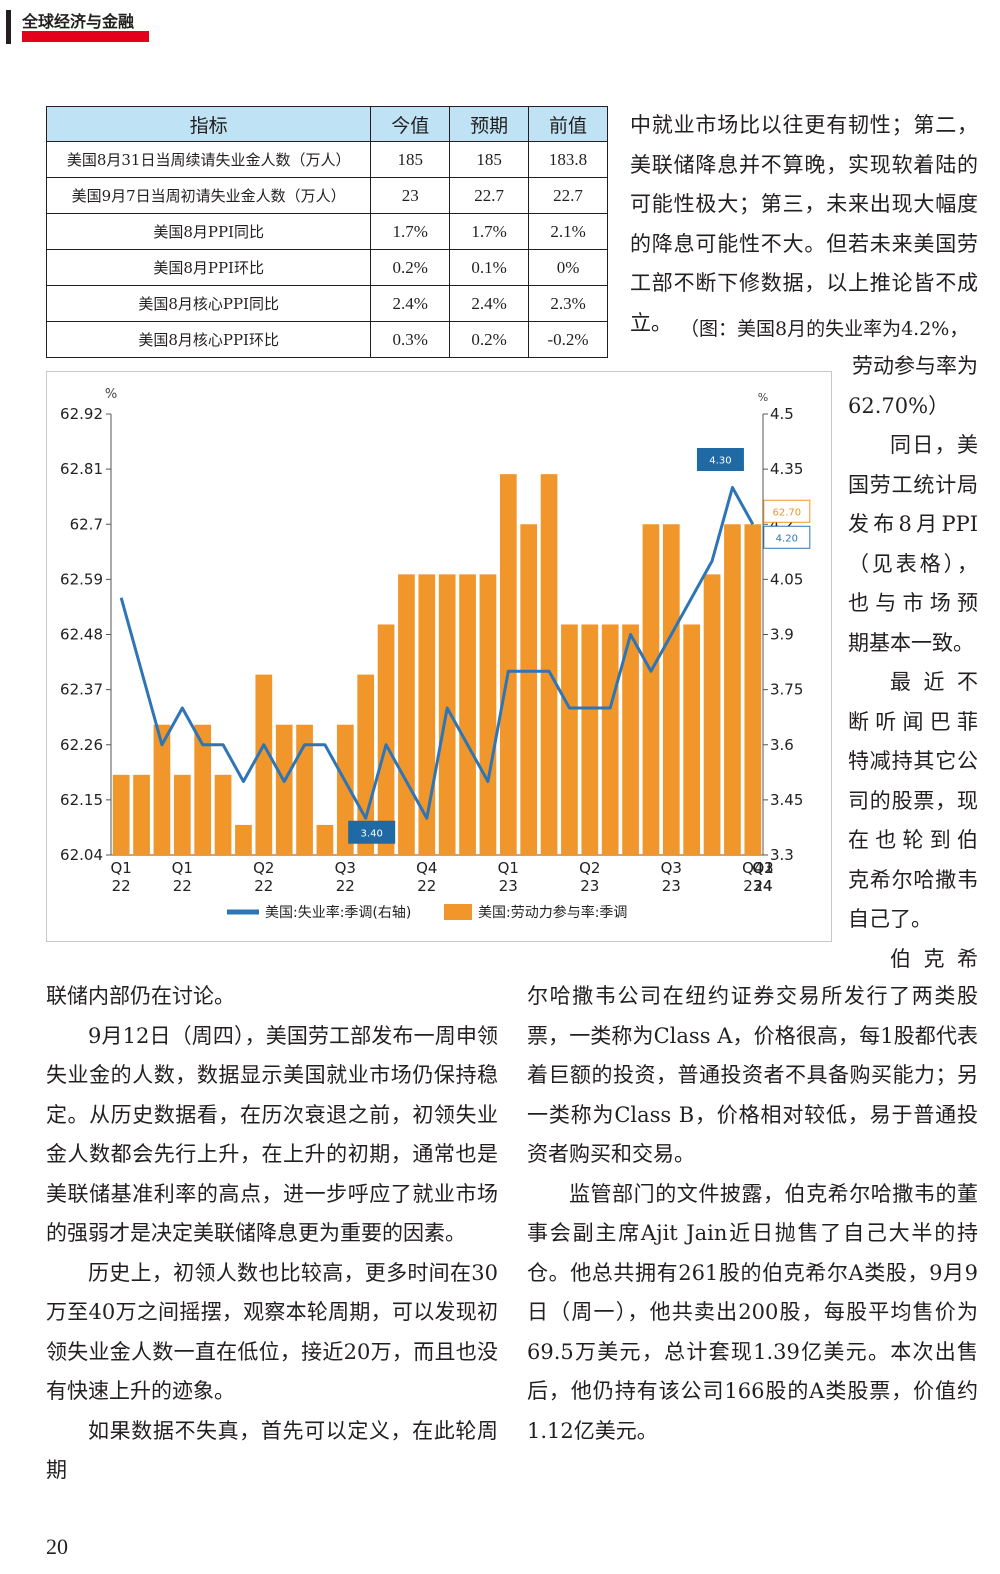  What do you see at coordinates (552, 912) in the screenshot?
I see `legend-bar-label: 美国:劳动力参与率:季调` at bounding box center [552, 912].